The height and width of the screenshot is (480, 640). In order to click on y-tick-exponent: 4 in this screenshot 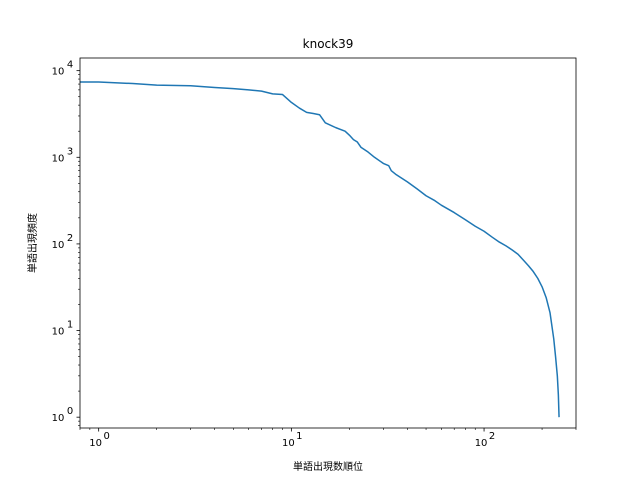, I will do `click(70, 65)`.